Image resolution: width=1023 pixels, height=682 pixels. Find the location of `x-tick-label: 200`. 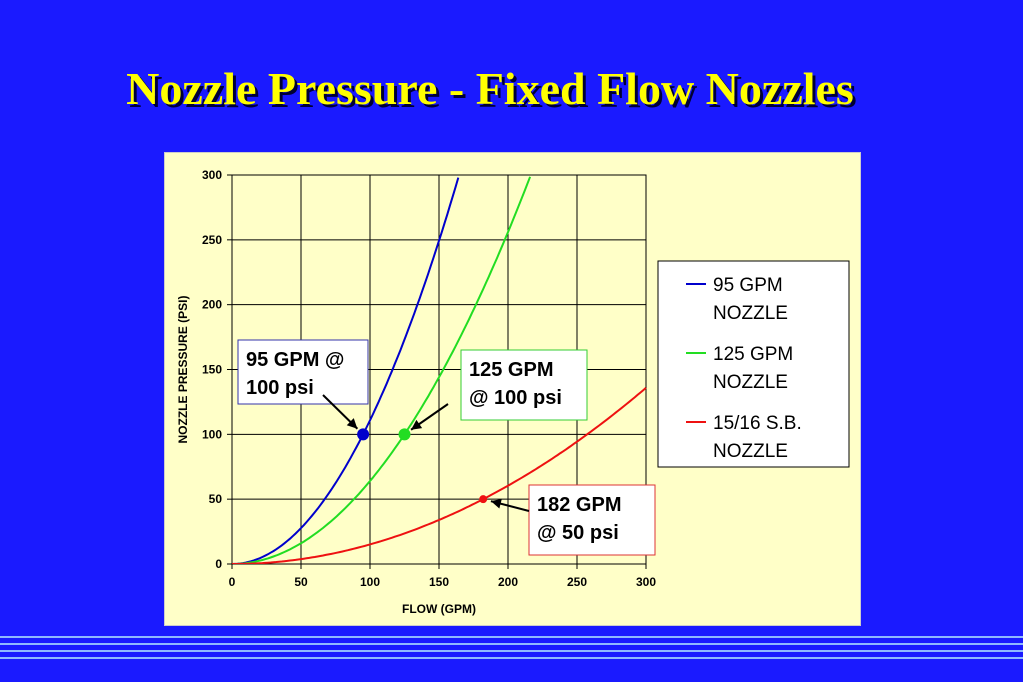

x-tick-label: 200 is located at coordinates (508, 582).